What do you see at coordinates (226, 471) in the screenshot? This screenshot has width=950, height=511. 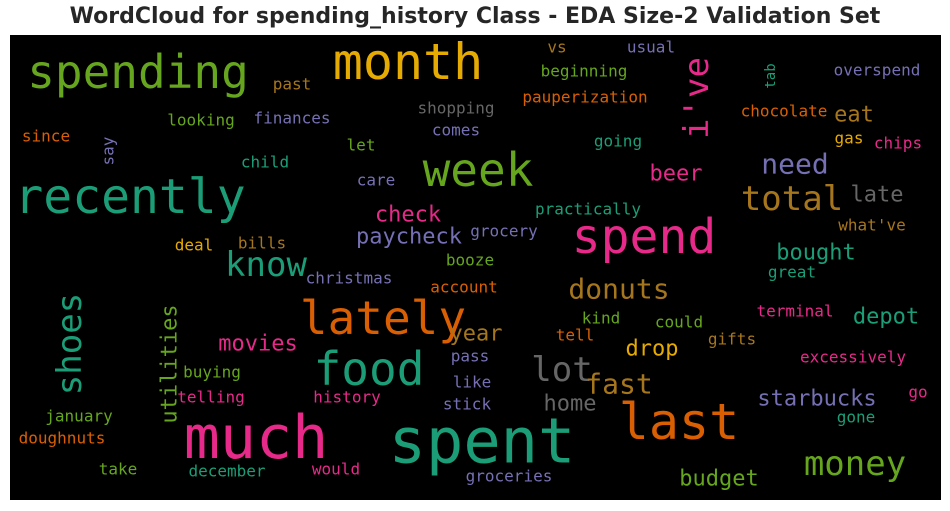 I see `word-december: december` at bounding box center [226, 471].